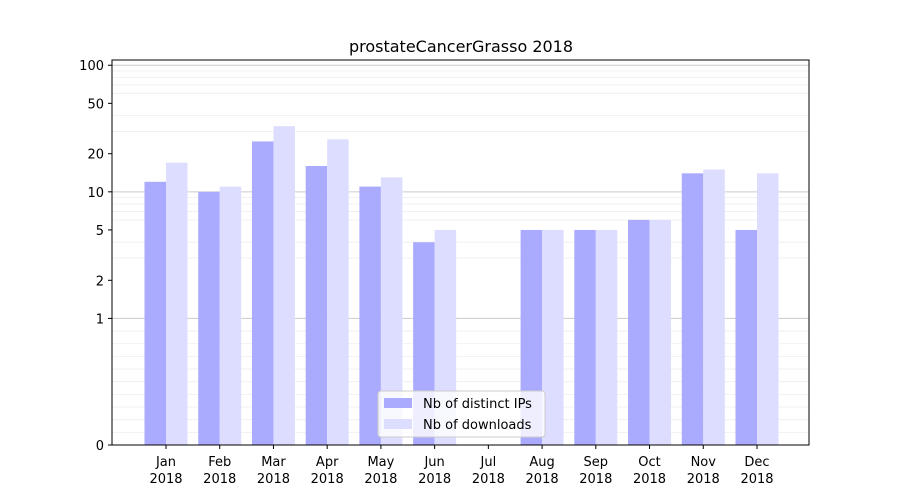 This screenshot has width=900, height=504. Describe the element at coordinates (165, 462) in the screenshot. I see `x-tick-label-month: Jan` at that location.